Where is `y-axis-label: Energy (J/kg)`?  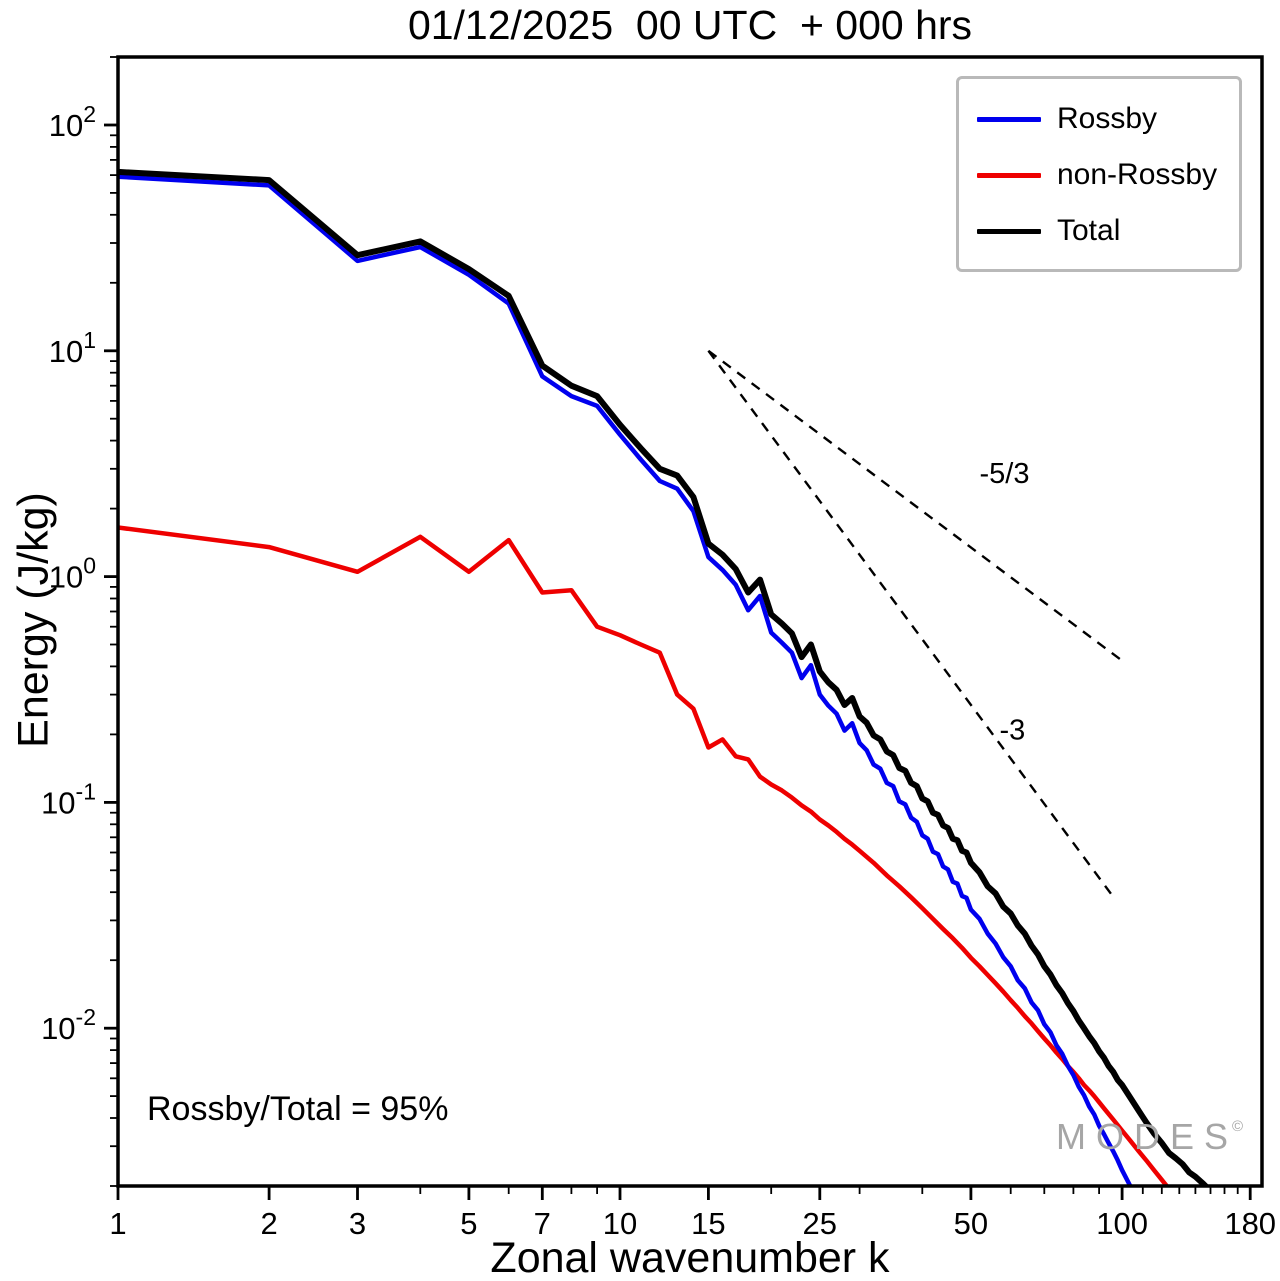 y-axis-label: Energy (J/kg) is located at coordinates (33, 620).